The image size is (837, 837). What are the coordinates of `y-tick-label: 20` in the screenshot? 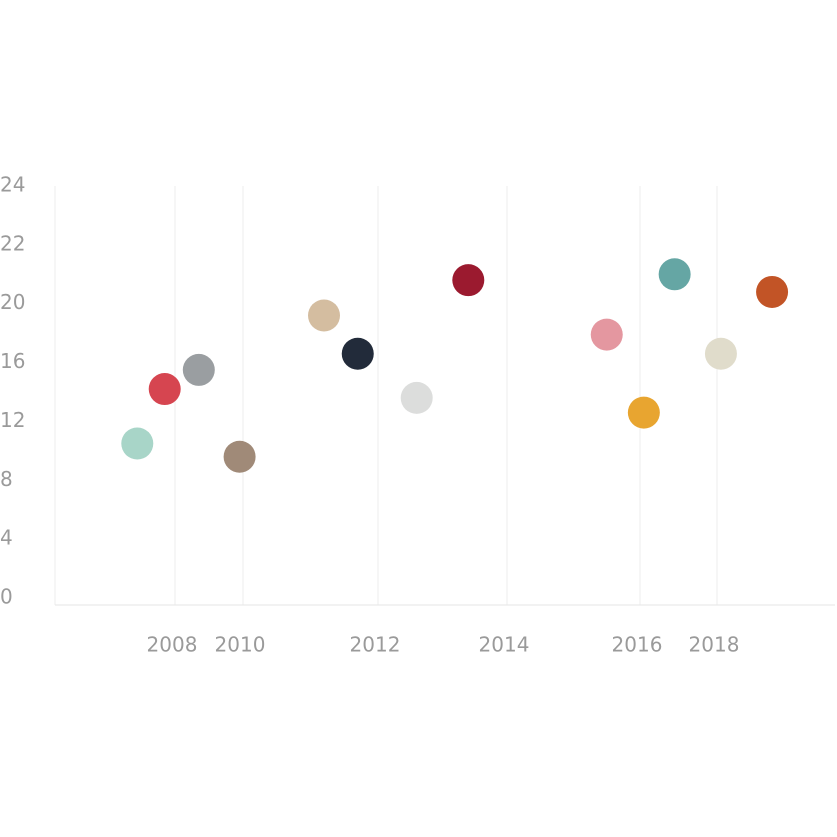 It's located at (12, 302).